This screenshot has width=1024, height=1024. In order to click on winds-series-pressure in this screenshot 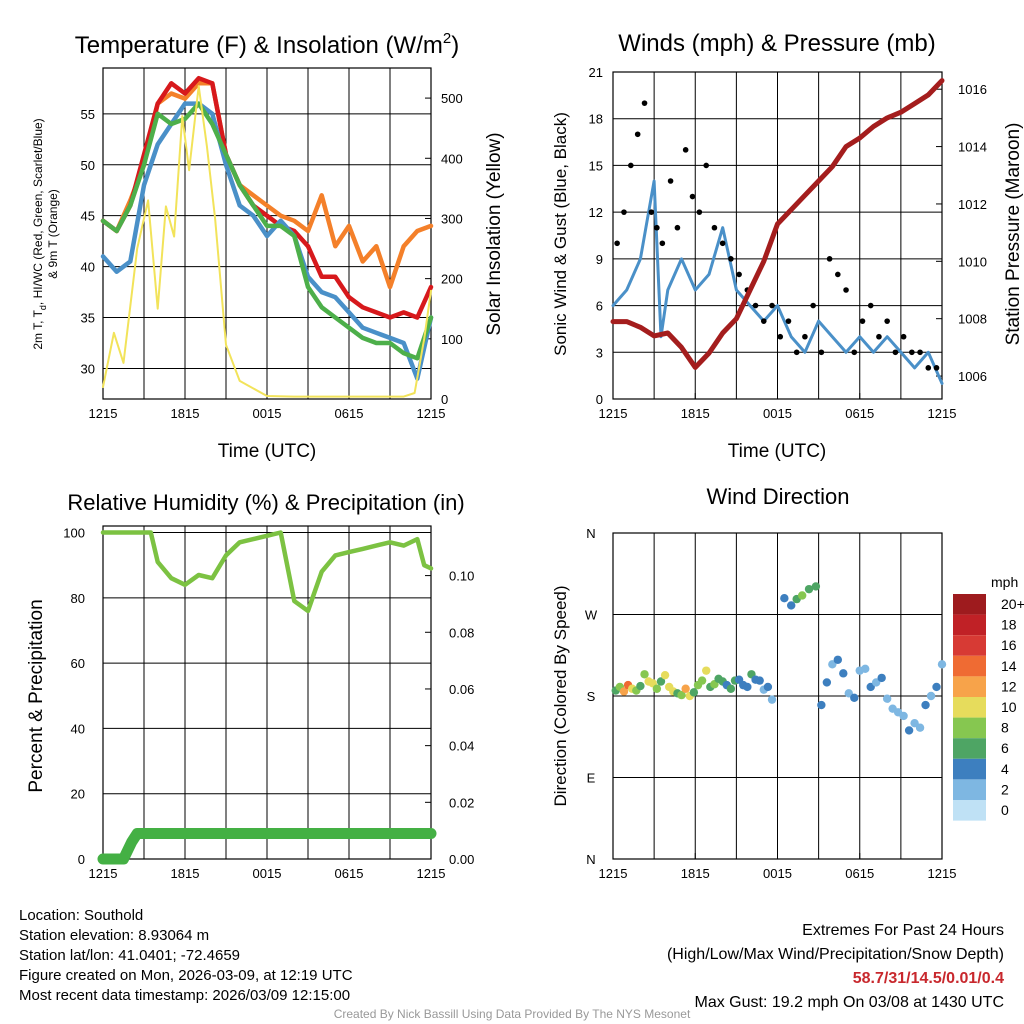, I will do `click(777, 224)`.